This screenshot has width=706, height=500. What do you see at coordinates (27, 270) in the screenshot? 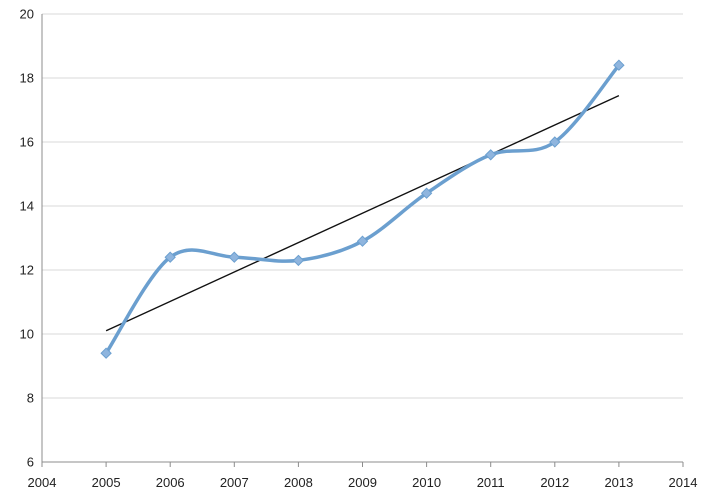
I see `y-tick-label: 12` at bounding box center [27, 270].